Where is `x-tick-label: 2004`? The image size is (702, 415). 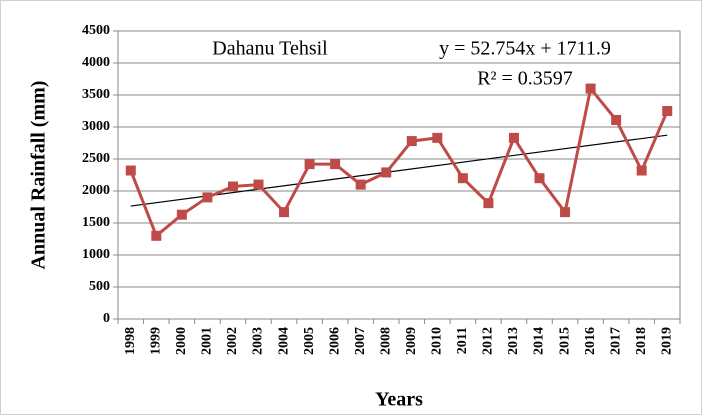 x-tick-label: 2004 is located at coordinates (283, 341).